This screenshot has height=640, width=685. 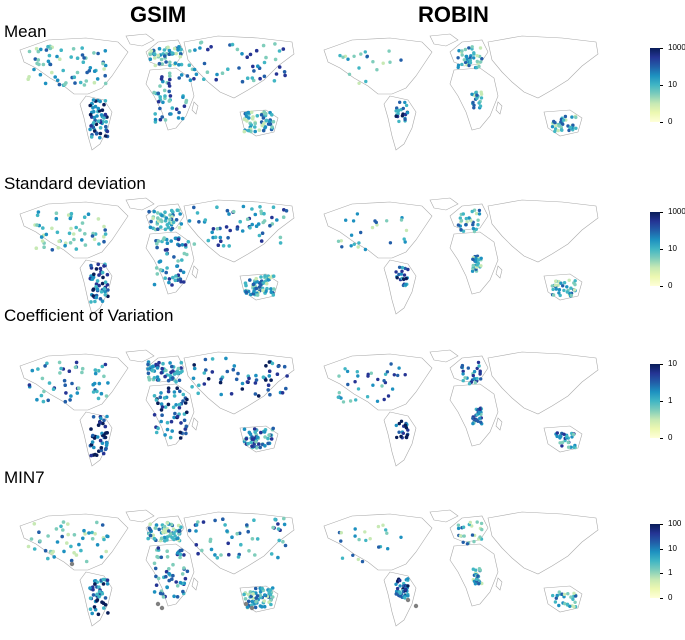 I want to click on colorbar-tick-label: 0, so click(x=670, y=121).